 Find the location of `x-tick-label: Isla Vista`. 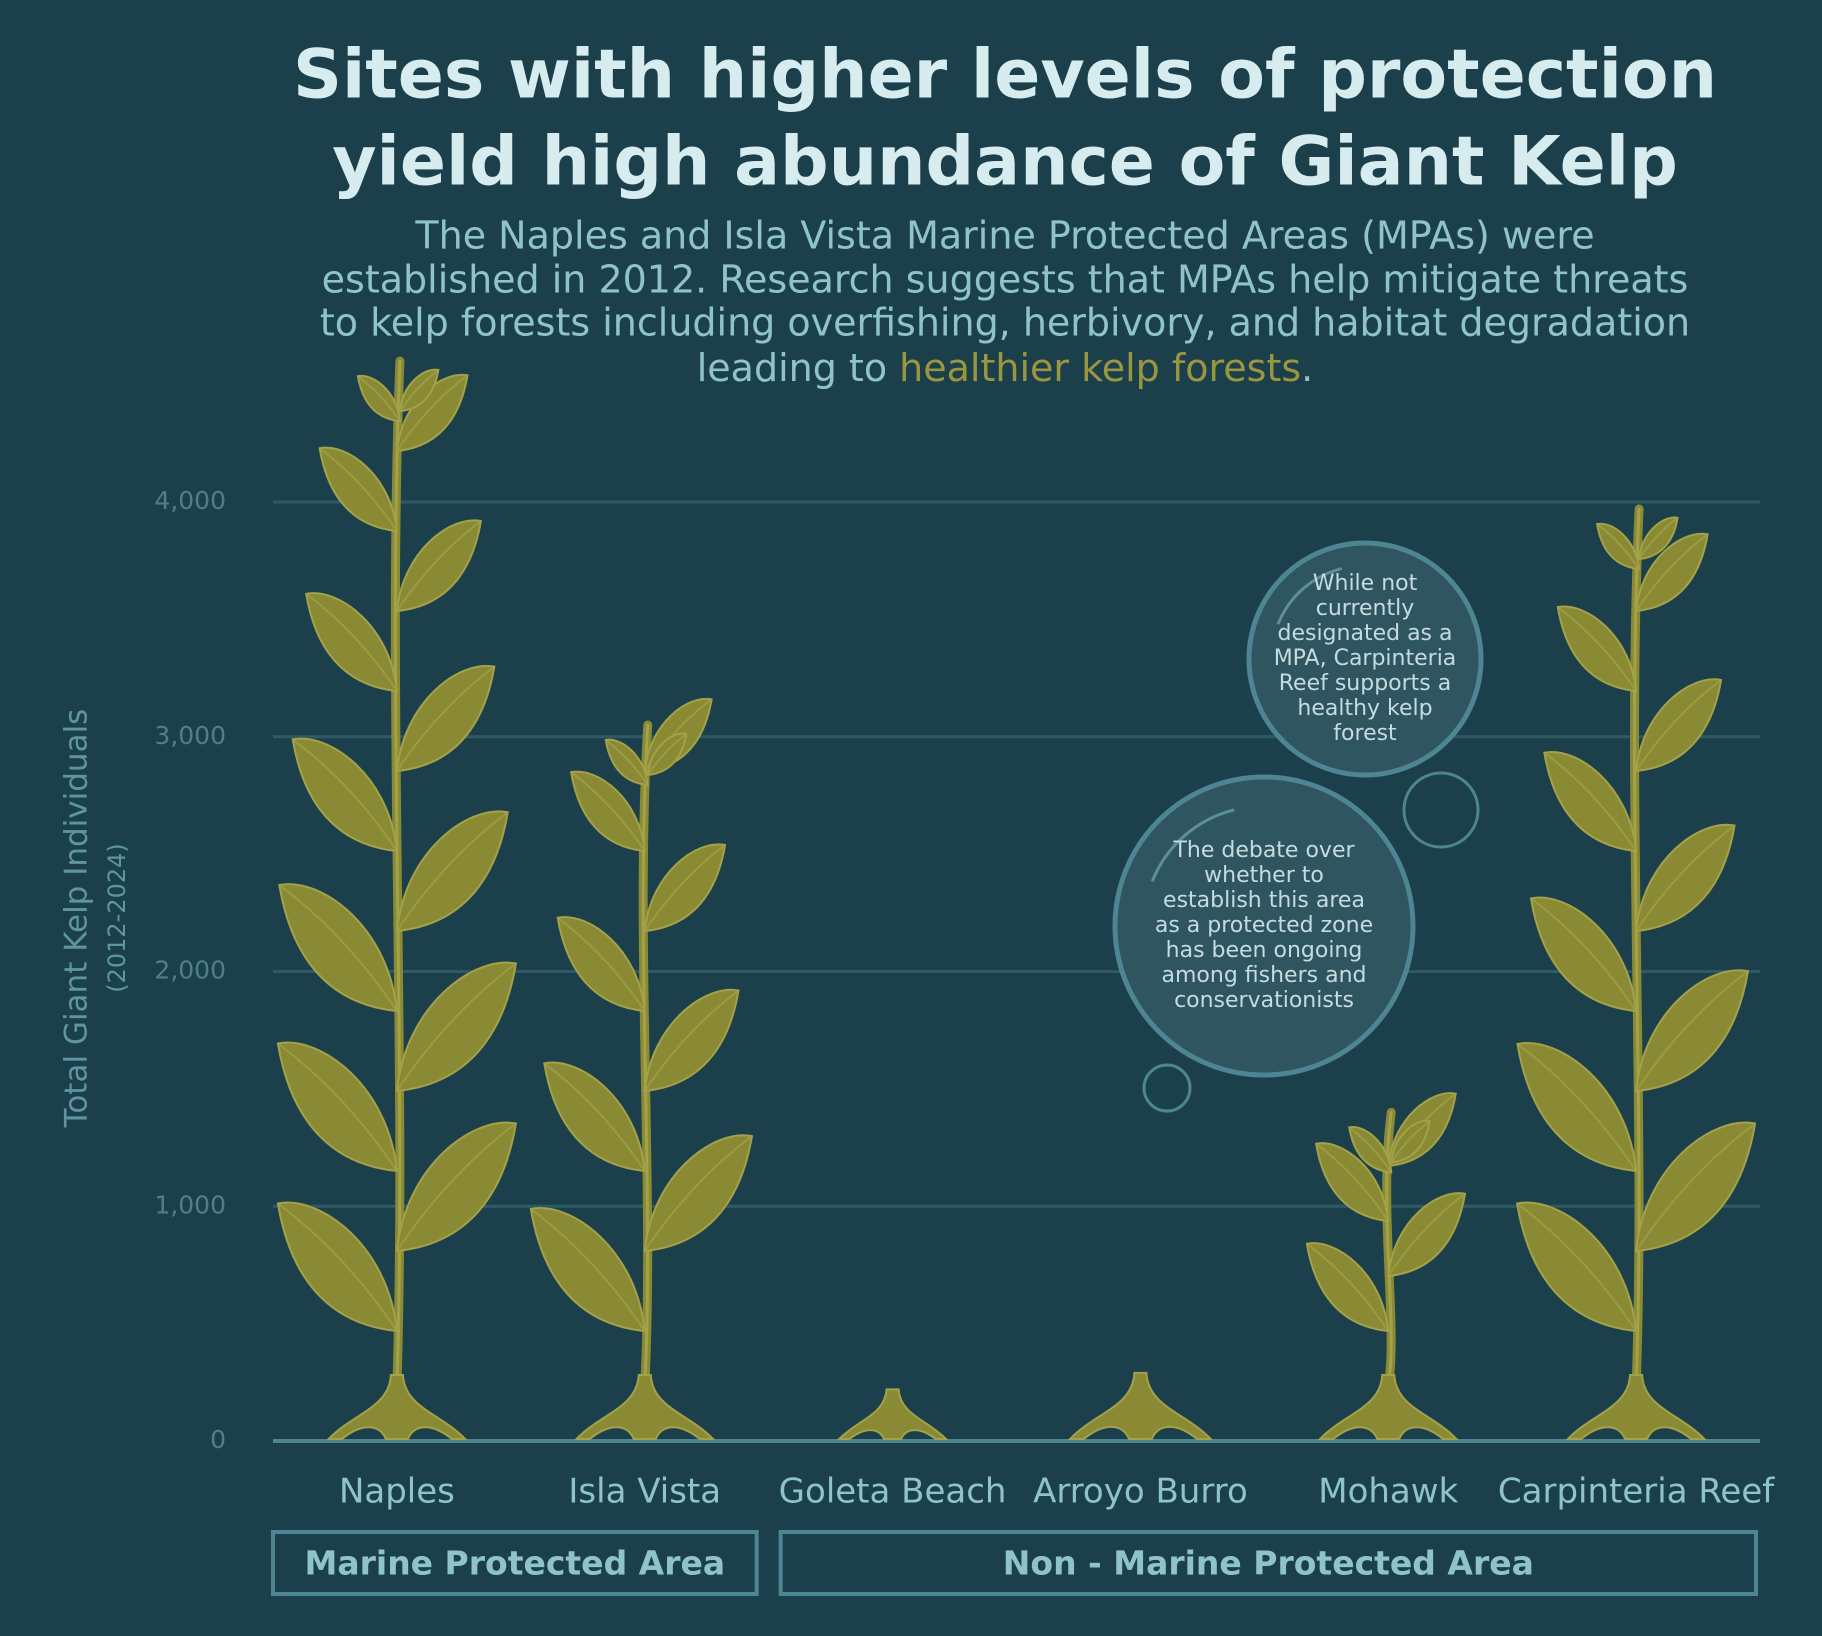

x-tick-label: Isla Vista is located at coordinates (644, 1492).